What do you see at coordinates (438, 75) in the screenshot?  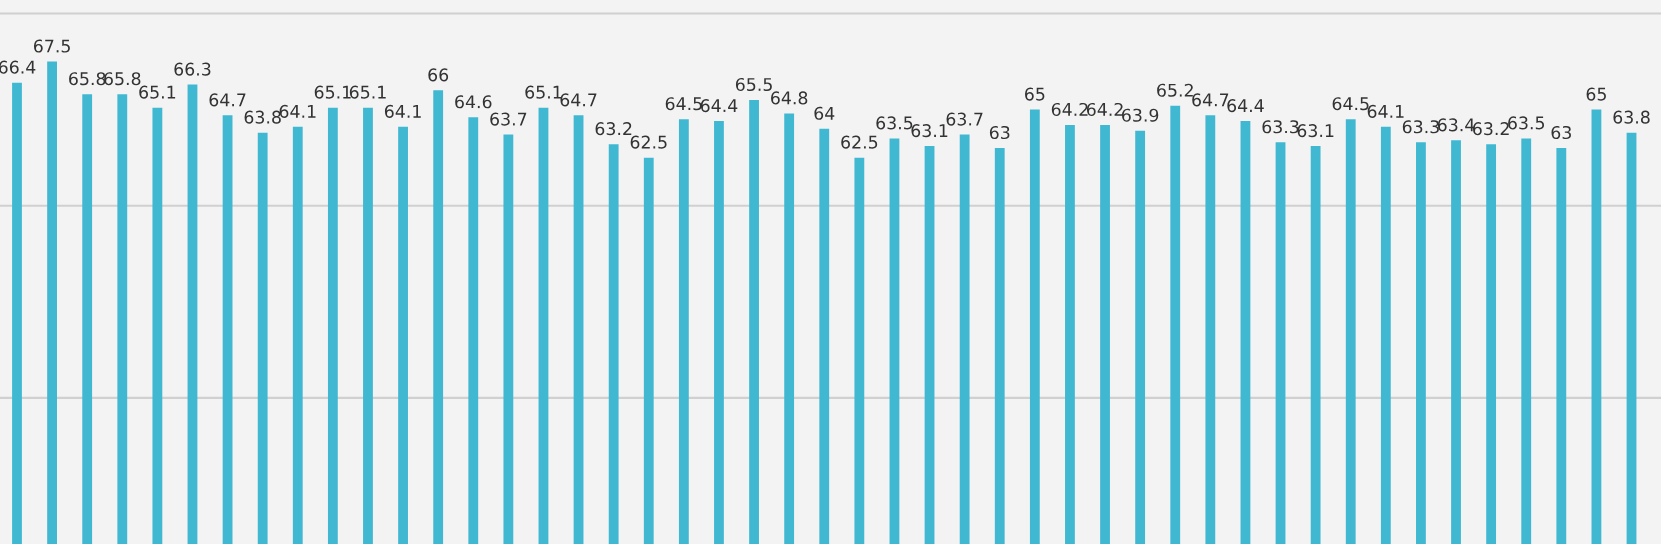 I see `data-label: 66` at bounding box center [438, 75].